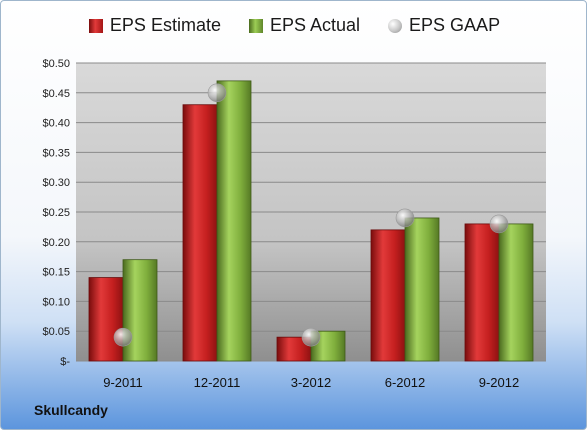 This screenshot has height=430, width=587. Describe the element at coordinates (71, 410) in the screenshot. I see `company-name: Skullcandy` at that location.